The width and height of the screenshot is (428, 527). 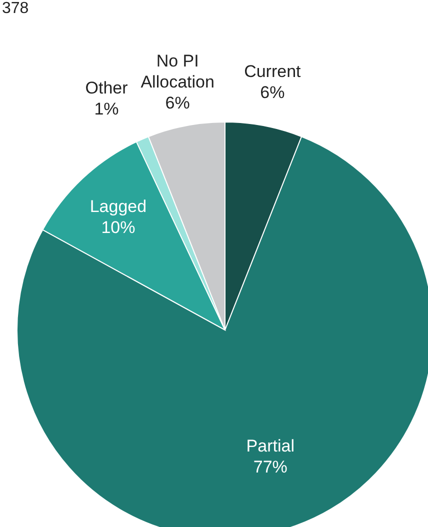 I want to click on slice-label: Partial, so click(x=270, y=446).